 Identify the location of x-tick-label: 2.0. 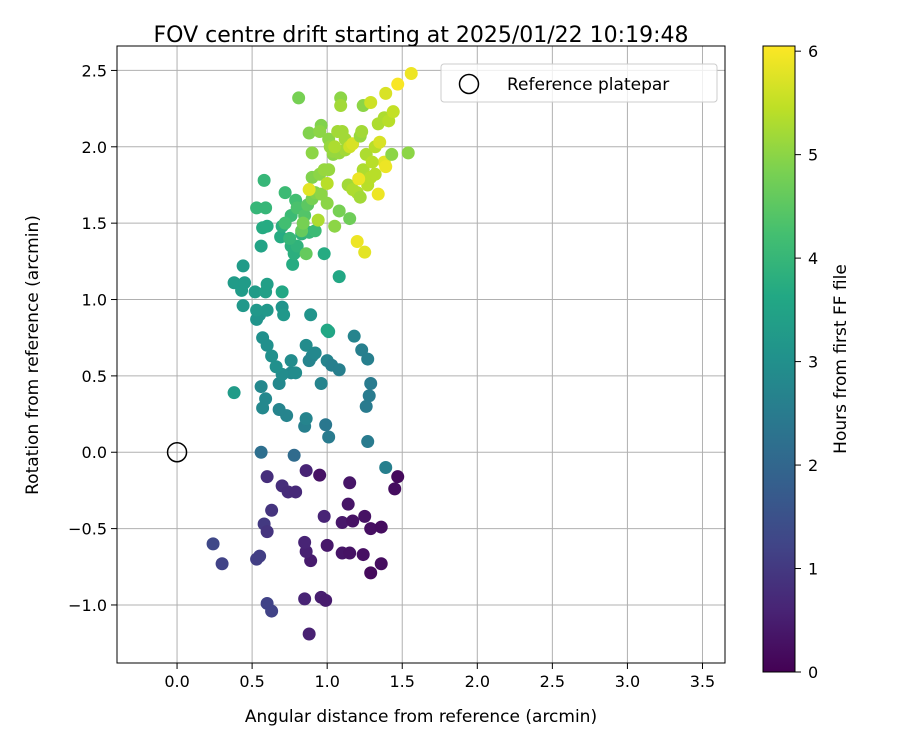
(477, 681).